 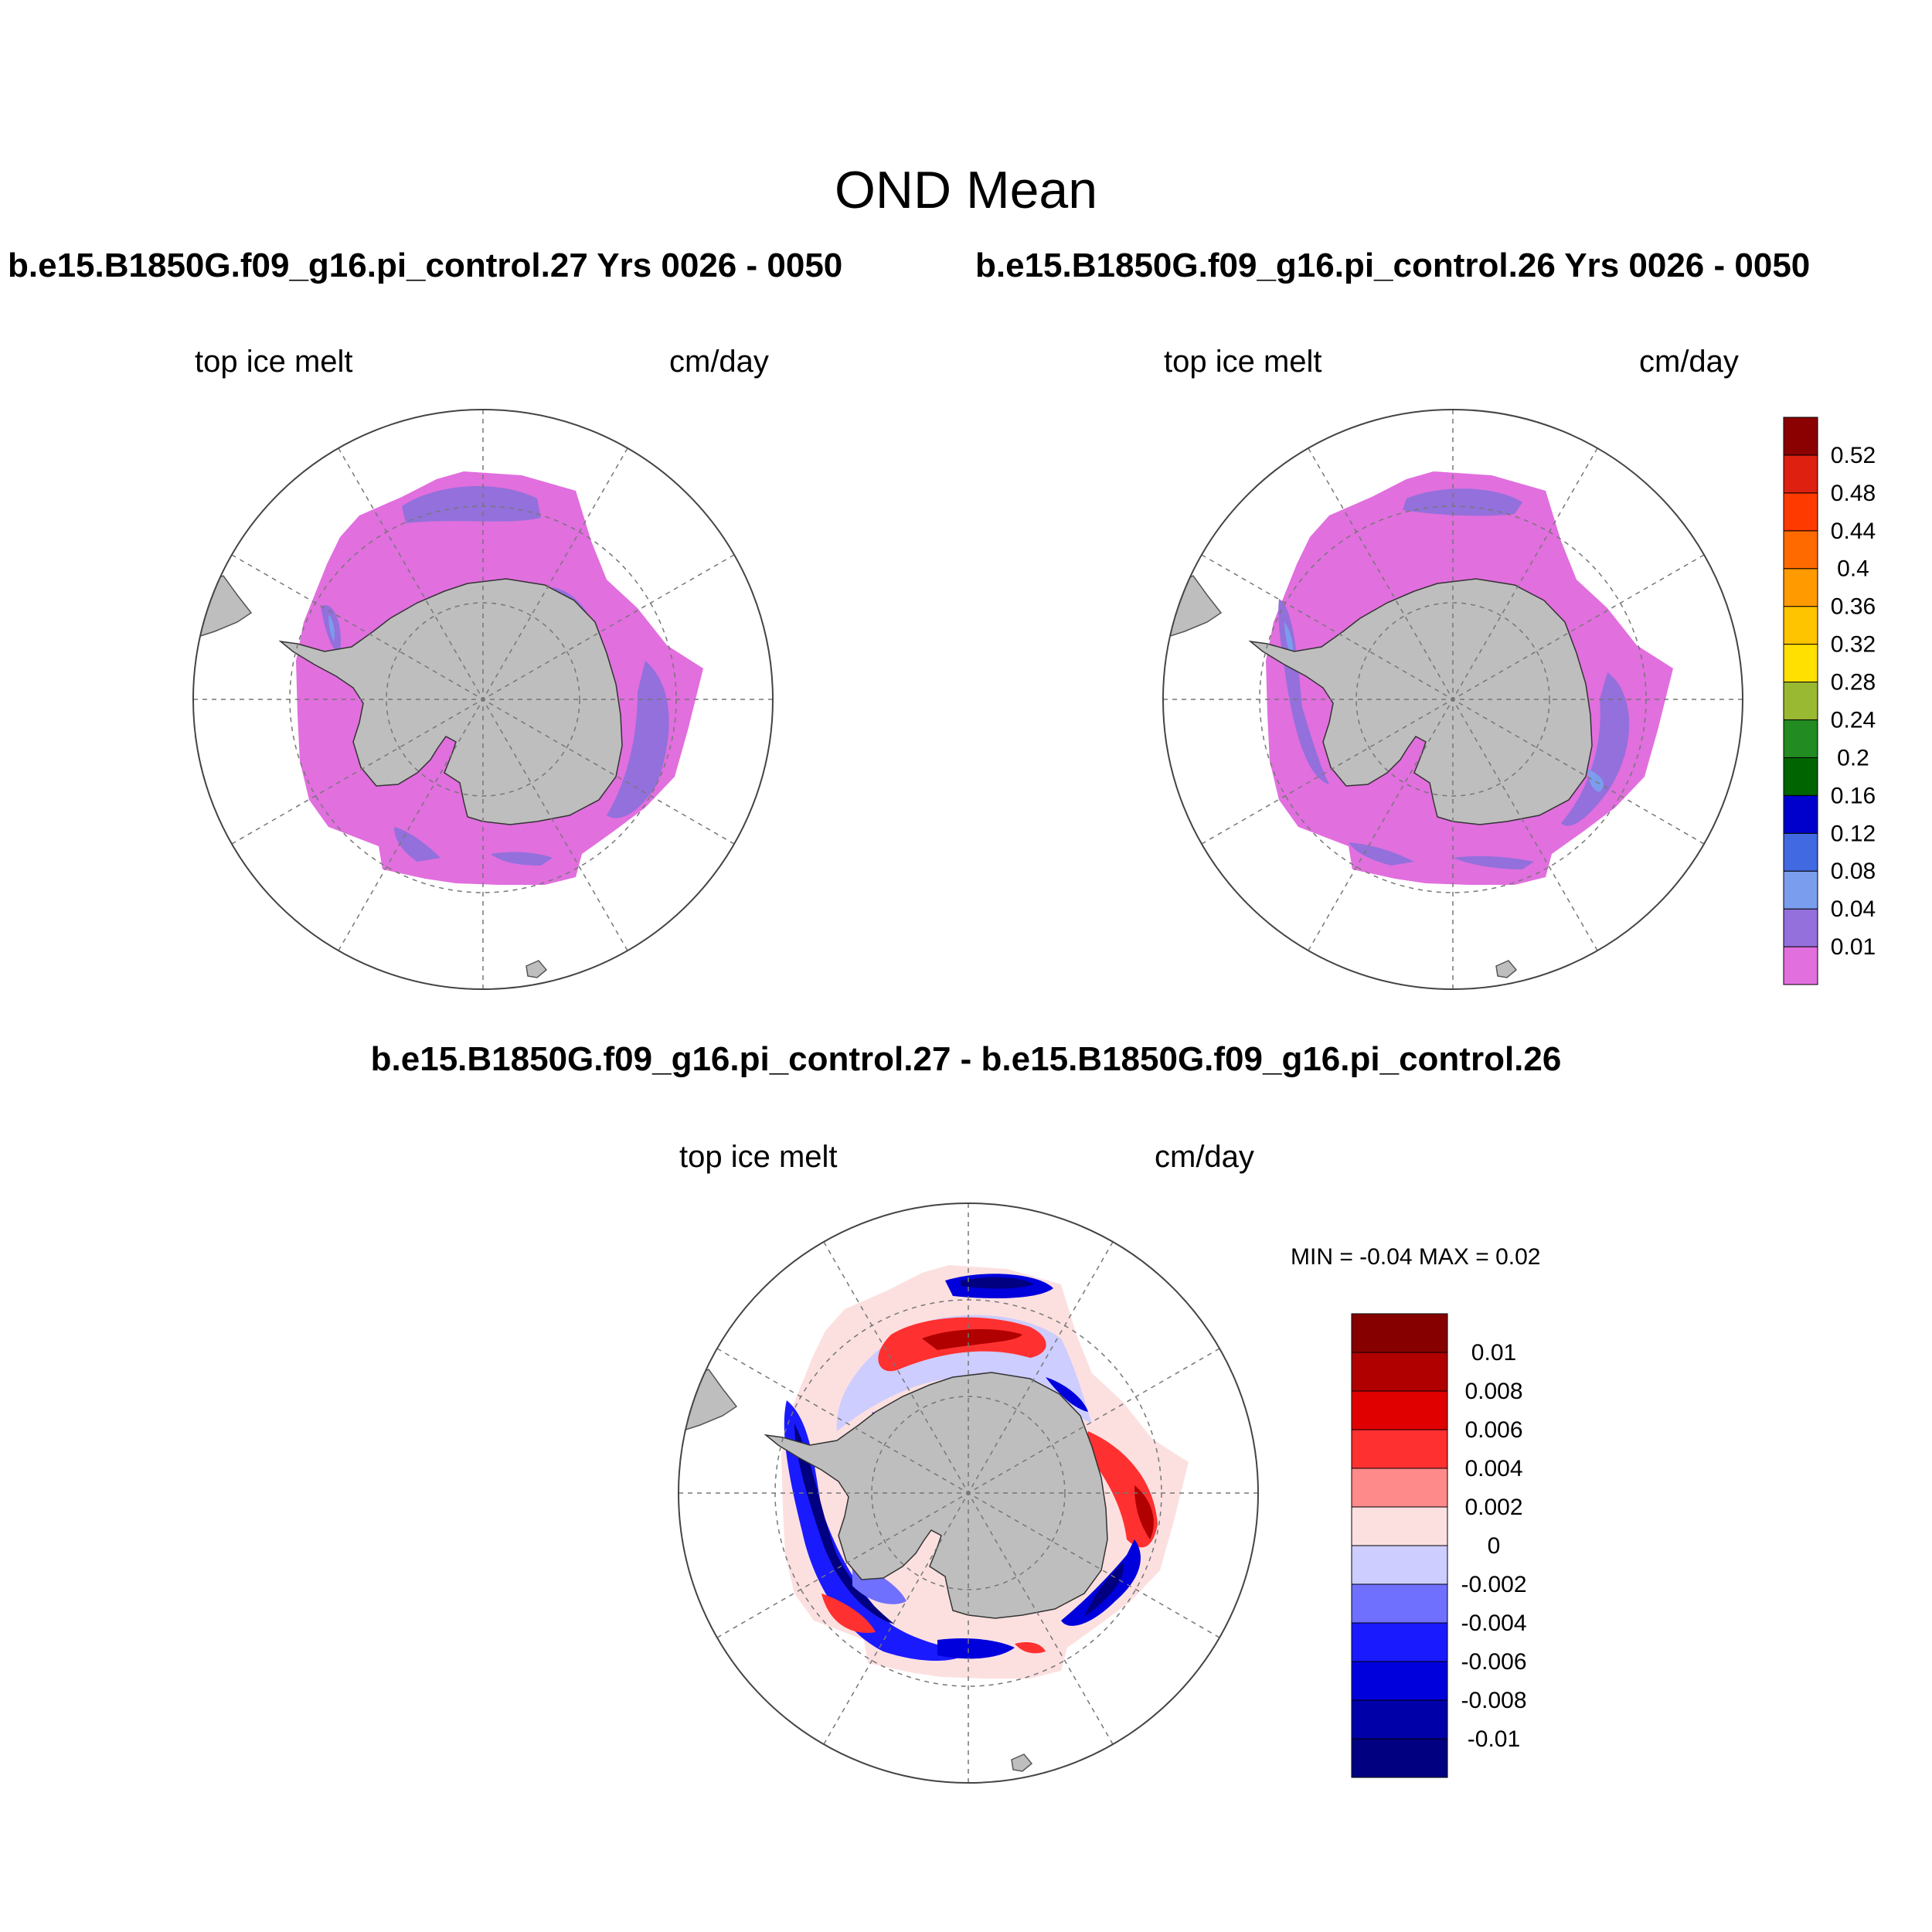 I want to click on panel1-variable-label: top ice melt, so click(x=274, y=362).